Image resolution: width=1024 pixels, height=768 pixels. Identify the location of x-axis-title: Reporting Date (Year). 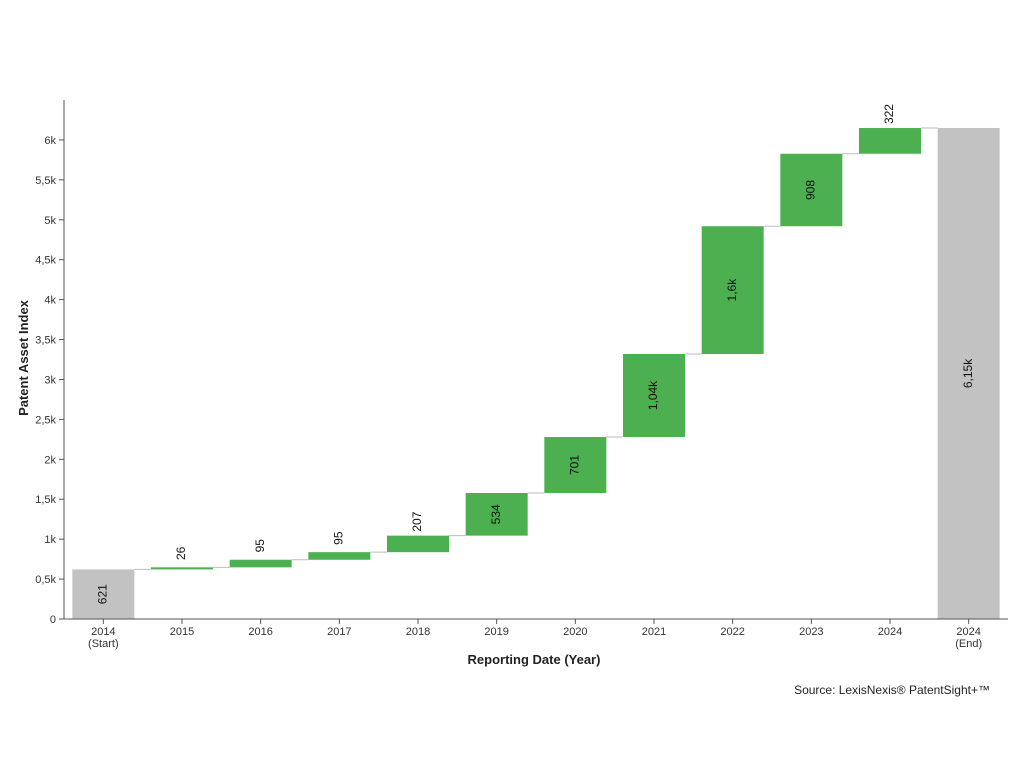
(534, 659).